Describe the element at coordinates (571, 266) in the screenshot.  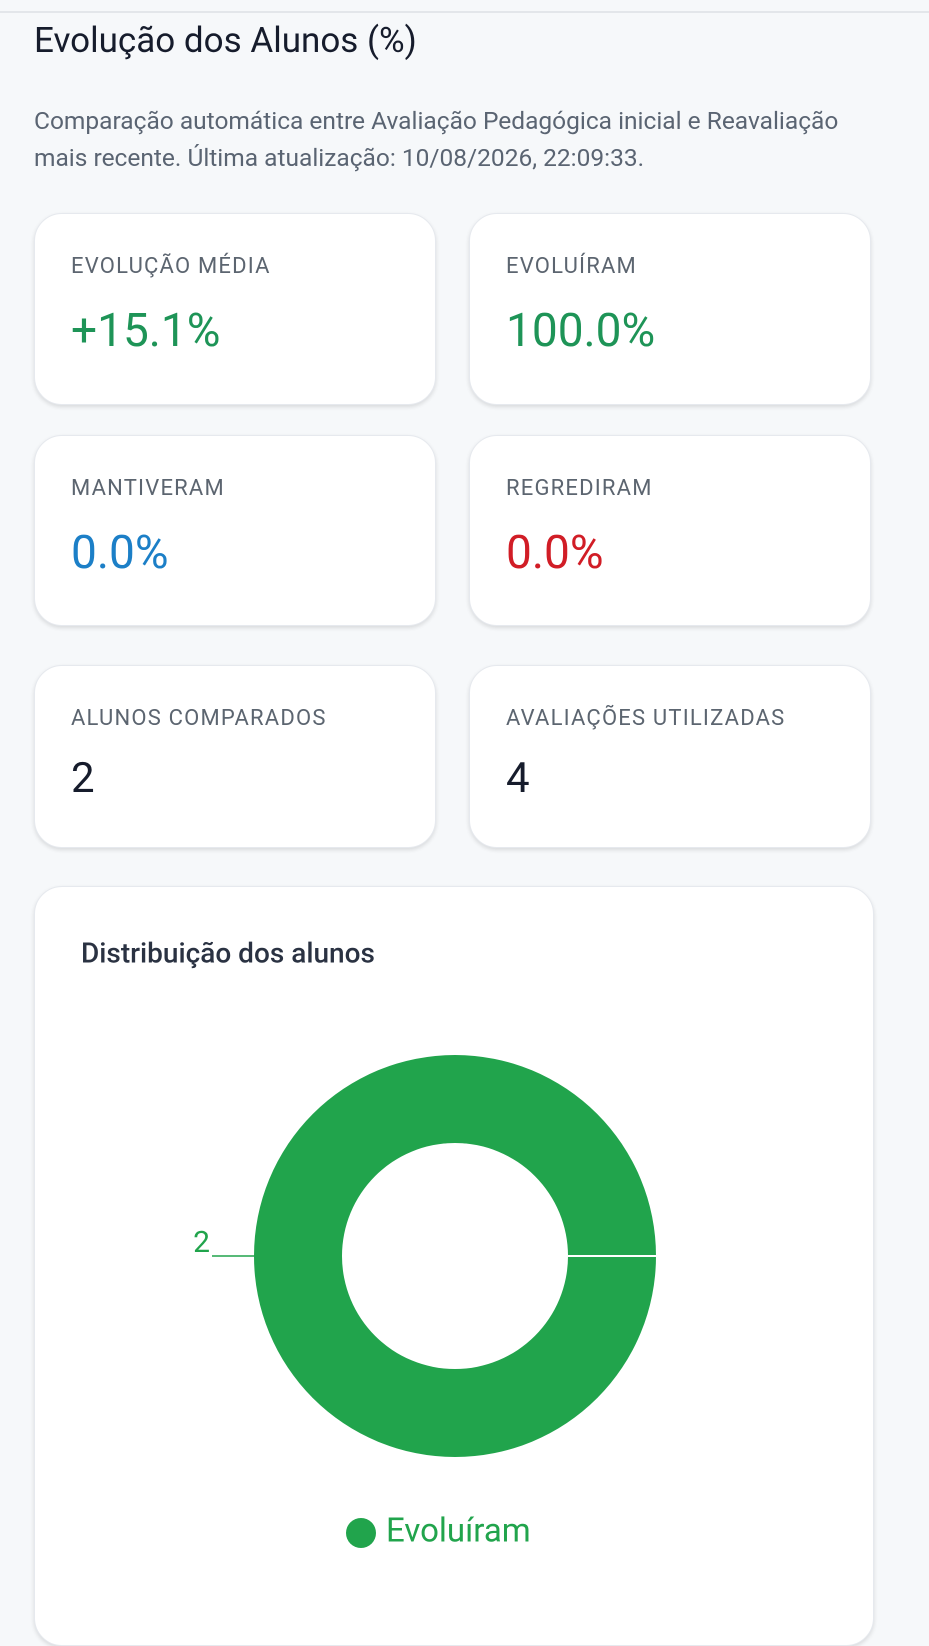
I see `stat-label: EVOLUÍRAM` at that location.